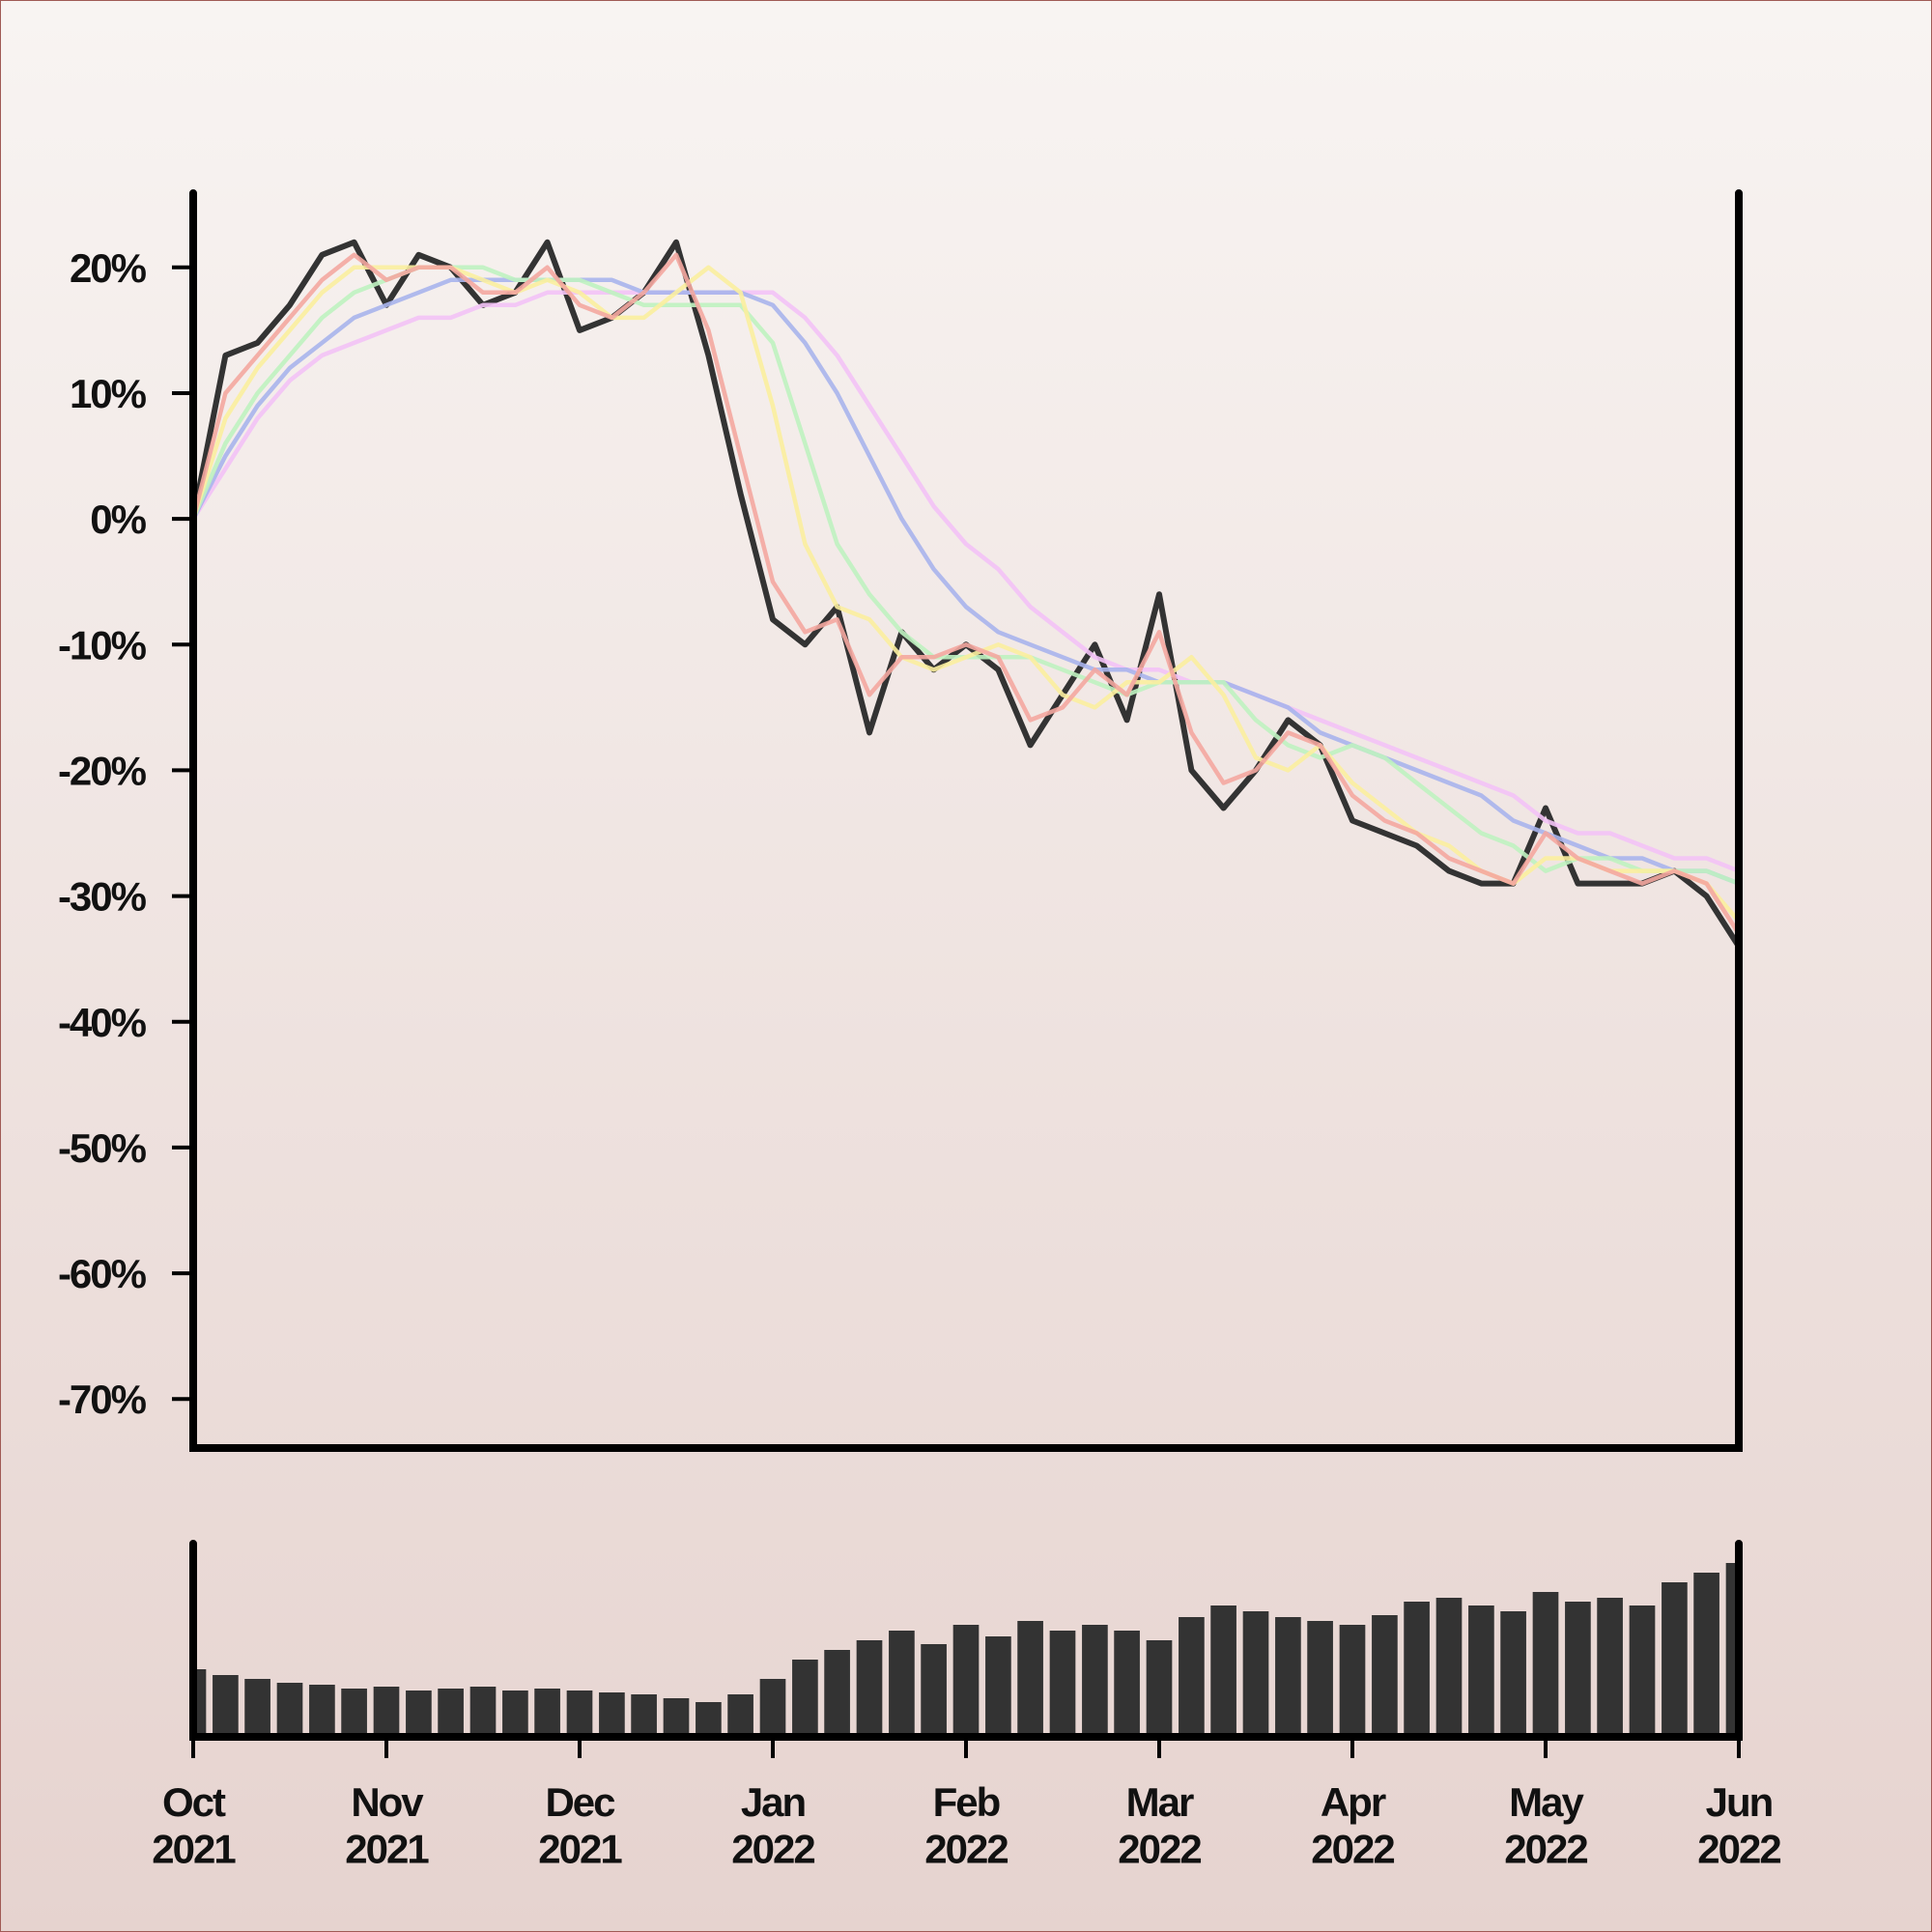 This screenshot has height=1932, width=1932. Describe the element at coordinates (194, 1825) in the screenshot. I see `x-tick-label: Oct 2021` at that location.